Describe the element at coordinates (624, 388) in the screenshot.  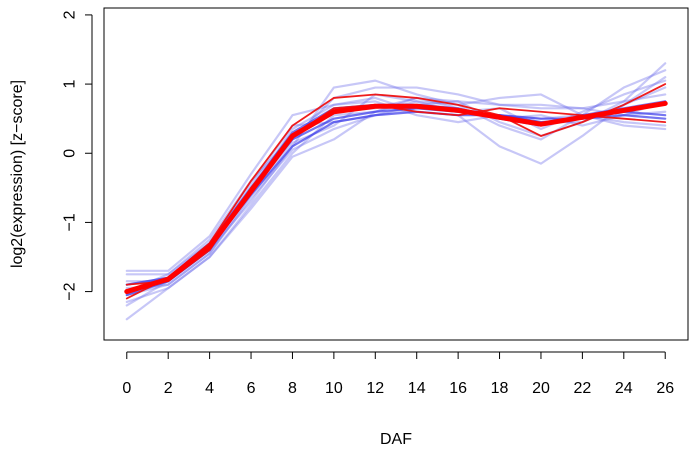
I see `x-tick-label: 24` at that location.